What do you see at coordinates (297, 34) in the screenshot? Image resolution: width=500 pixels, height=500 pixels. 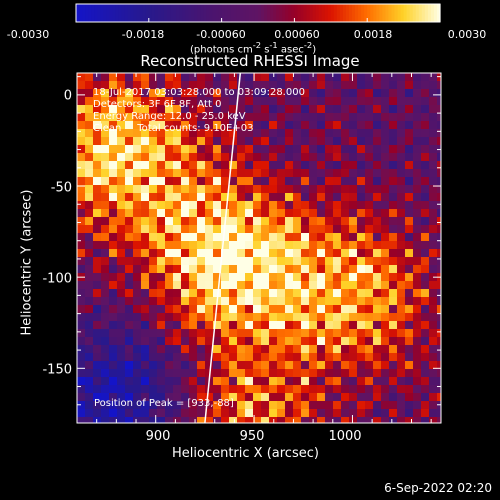 I see `colorbar-tick: 0.00060` at bounding box center [297, 34].